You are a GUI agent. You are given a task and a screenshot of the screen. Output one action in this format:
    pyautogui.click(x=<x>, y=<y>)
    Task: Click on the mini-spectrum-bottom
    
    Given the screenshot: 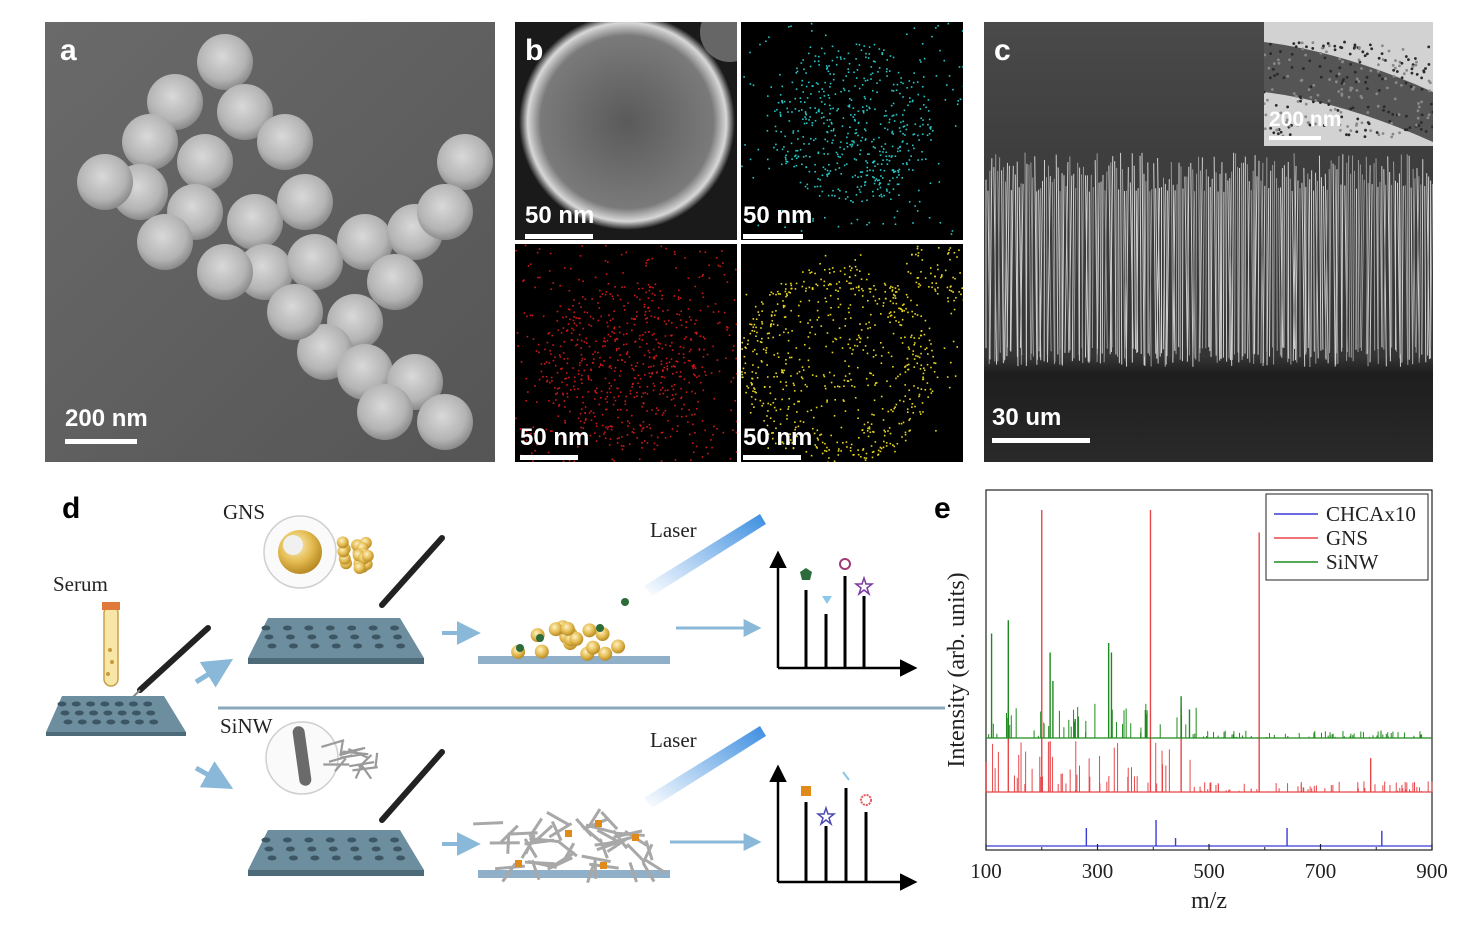 What is the action you would take?
    pyautogui.click(x=843, y=827)
    